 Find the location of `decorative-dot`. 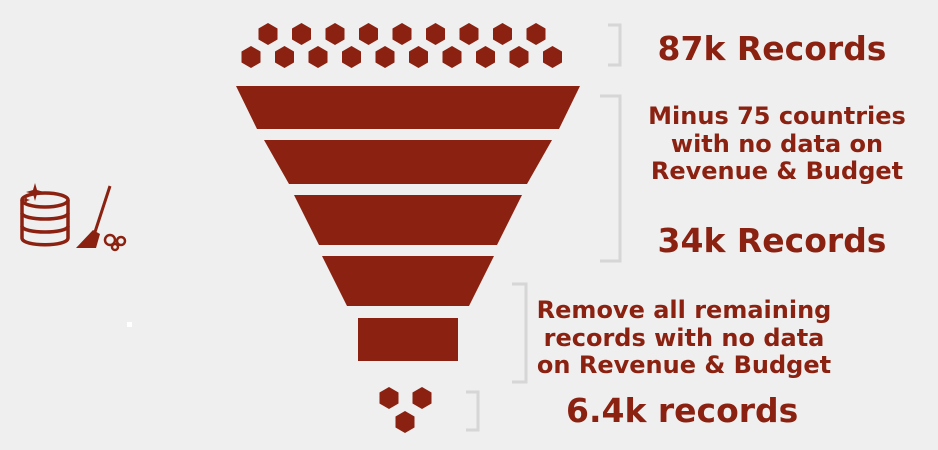

decorative-dot is located at coordinates (129, 324).